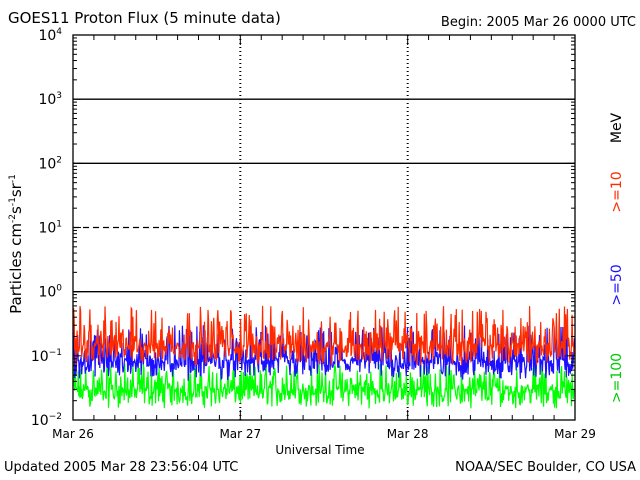 This screenshot has width=640, height=480. I want to click on x-axis-label: Universal Time, so click(320, 450).